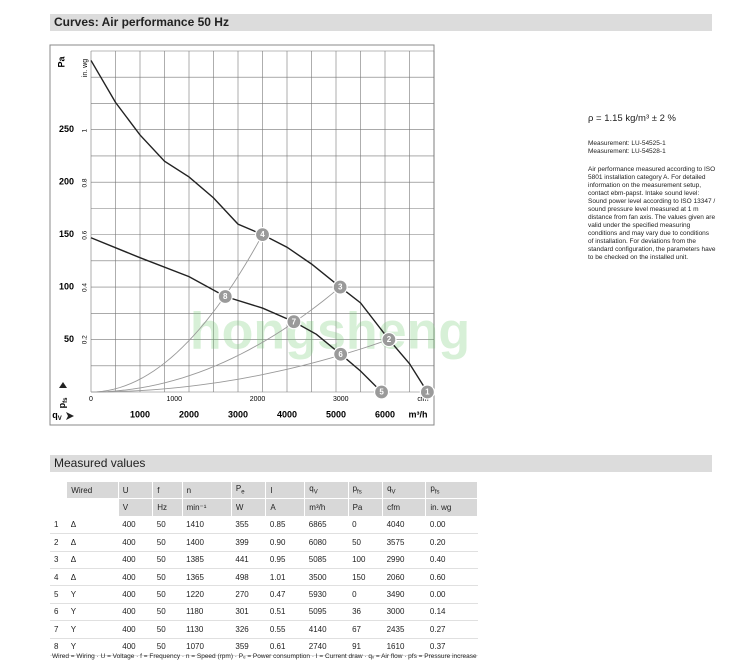 The image size is (750, 672). What do you see at coordinates (632, 118) in the screenshot?
I see `density-note: ρ = 1.15 kg/m³ ± 2 %` at bounding box center [632, 118].